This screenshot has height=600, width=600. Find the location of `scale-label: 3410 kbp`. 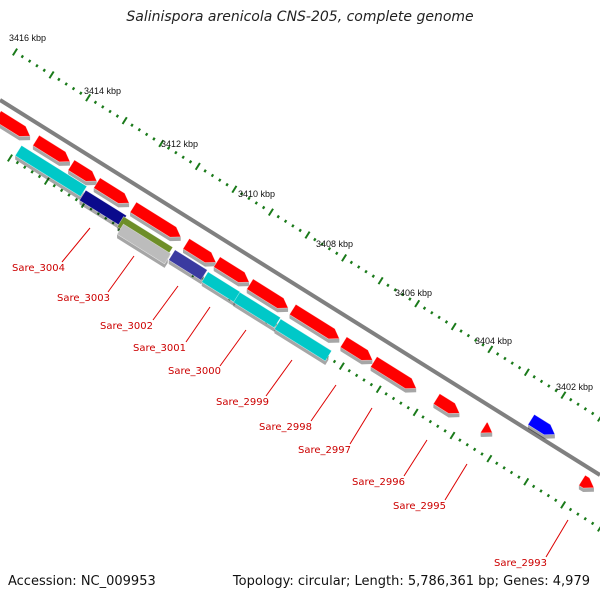

scale-label: 3410 kbp is located at coordinates (256, 194).